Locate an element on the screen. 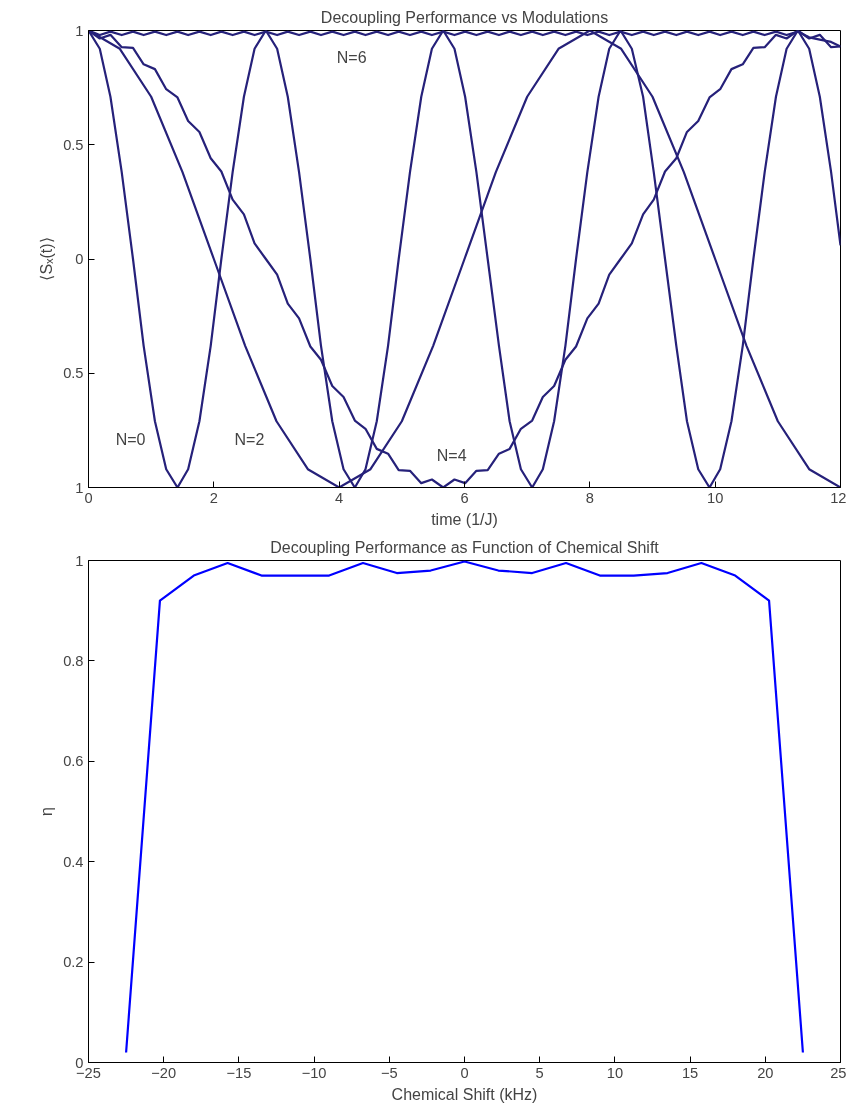 The width and height of the screenshot is (846, 1112). x-axis-title: Chemical Shift (kHz) is located at coordinates (464, 1094).